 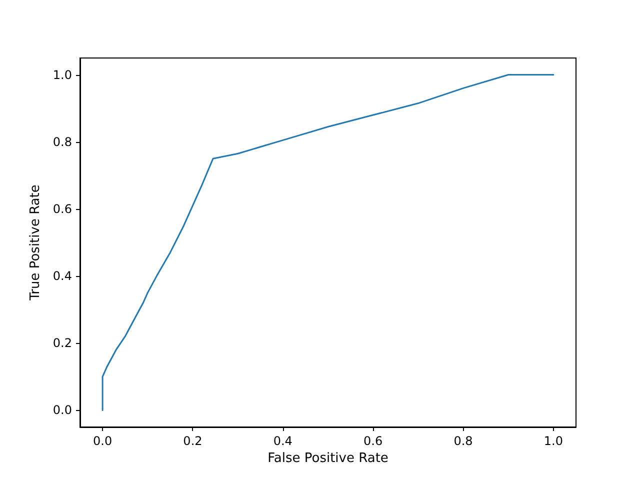 What do you see at coordinates (35, 243) in the screenshot?
I see `y-axis-title: True Positive Rate` at bounding box center [35, 243].